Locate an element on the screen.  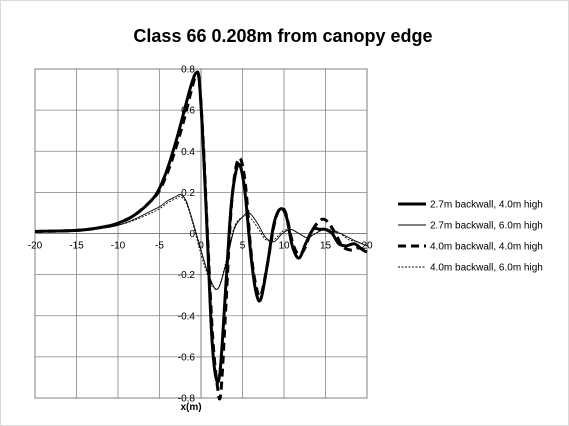
x-tick-label: 5 is located at coordinates (243, 246).